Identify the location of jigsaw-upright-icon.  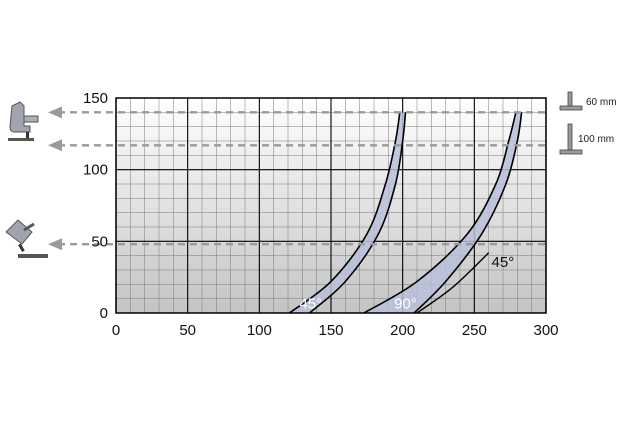
(23, 121).